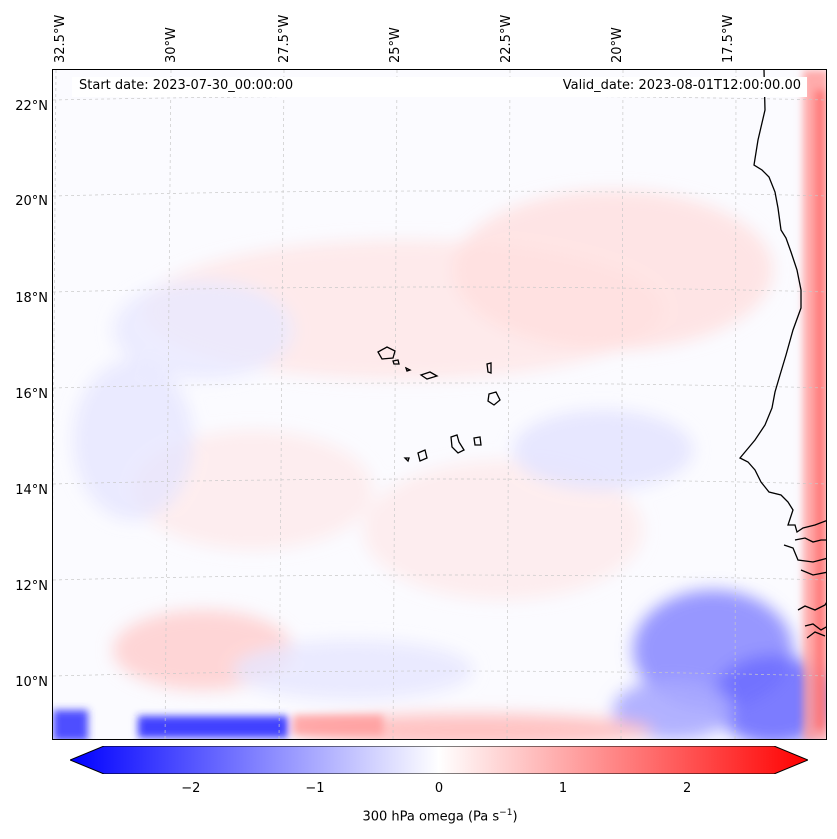 This screenshot has height=839, width=837. Describe the element at coordinates (31, 201) in the screenshot. I see `lat-label: 20°N` at that location.